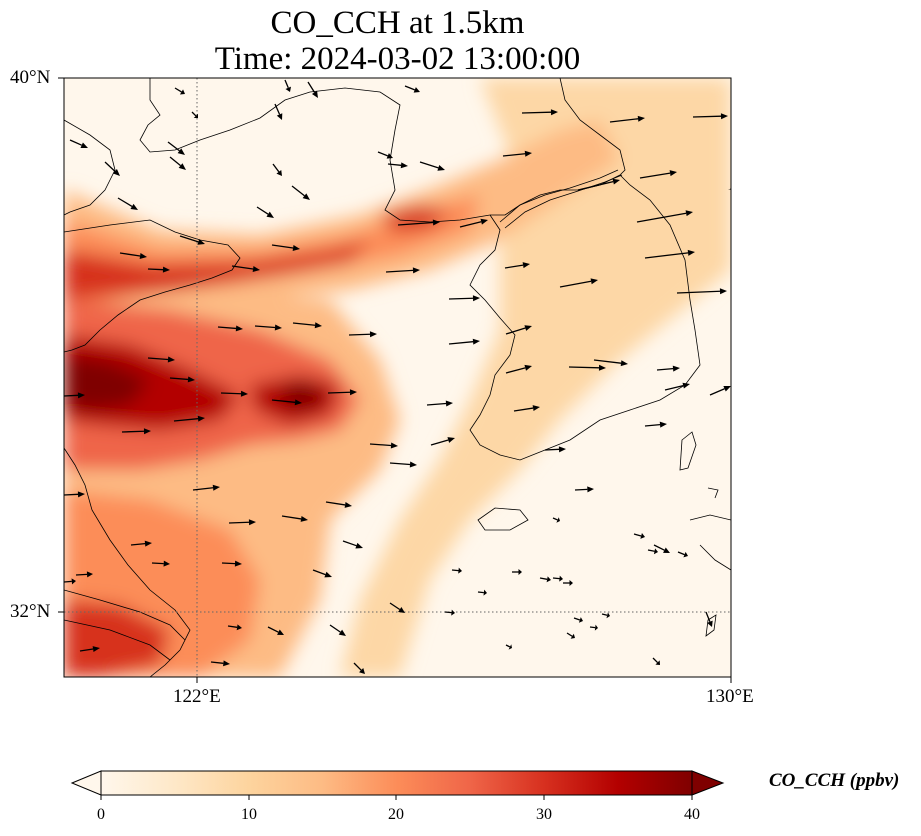 Image resolution: width=921 pixels, height=836 pixels. I want to click on coastline-korea-west, so click(585, 317).